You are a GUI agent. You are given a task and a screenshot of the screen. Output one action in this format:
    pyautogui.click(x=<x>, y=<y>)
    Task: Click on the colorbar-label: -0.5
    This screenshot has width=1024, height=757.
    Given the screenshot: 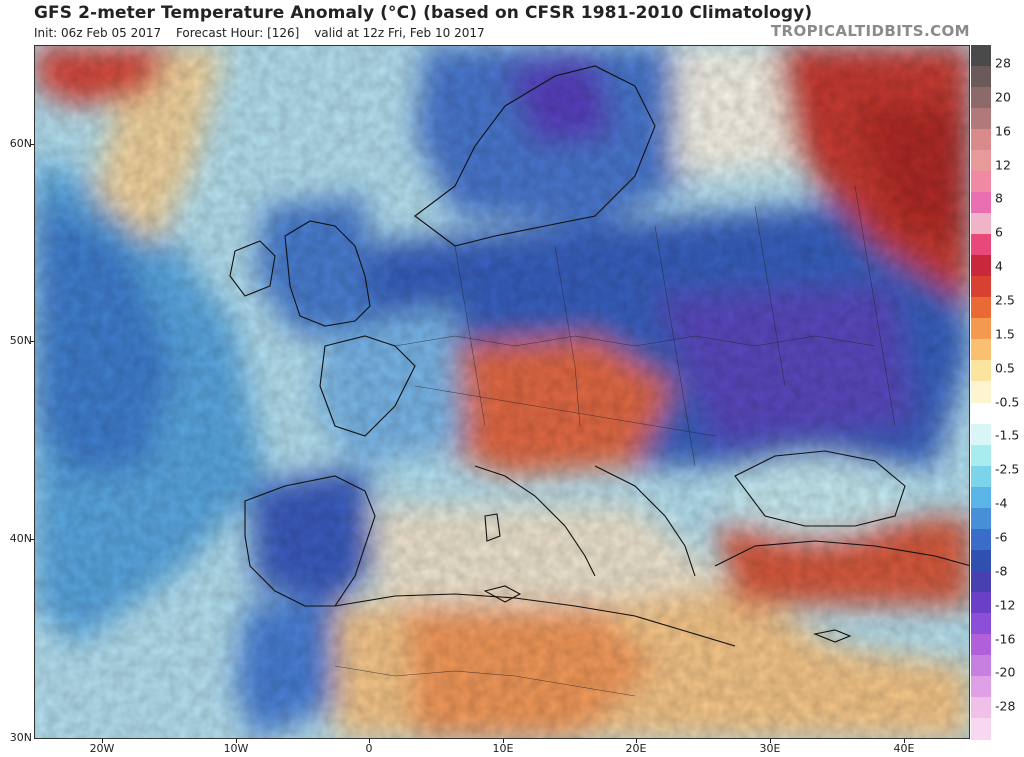 What is the action you would take?
    pyautogui.click(x=1007, y=402)
    